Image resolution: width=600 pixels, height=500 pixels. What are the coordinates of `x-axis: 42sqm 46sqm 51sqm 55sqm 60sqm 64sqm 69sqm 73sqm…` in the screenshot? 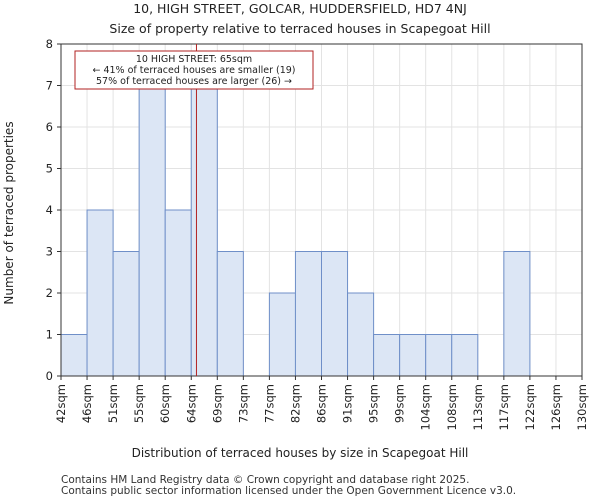 It's located at (321, 403).